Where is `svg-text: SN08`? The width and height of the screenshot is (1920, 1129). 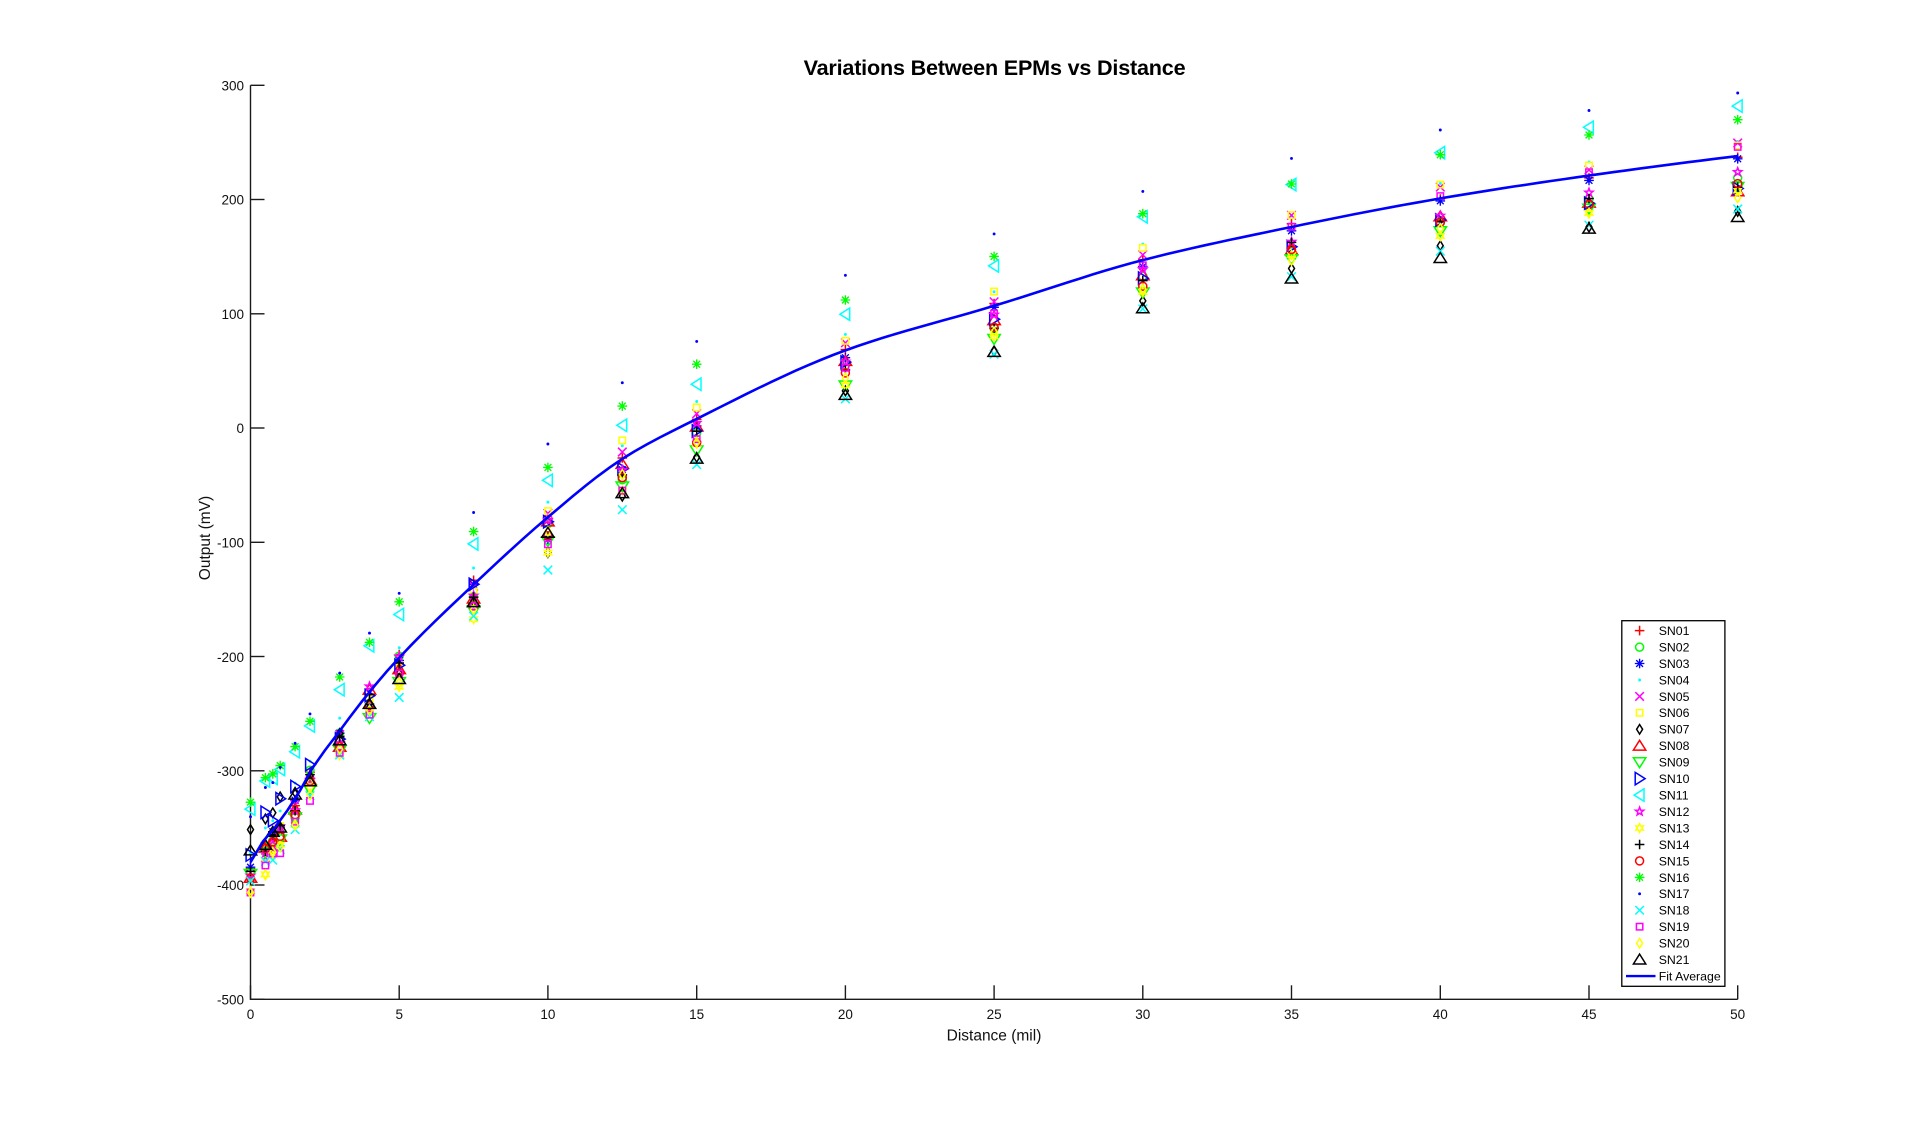 svg-text: SN08 is located at coordinates (1674, 746).